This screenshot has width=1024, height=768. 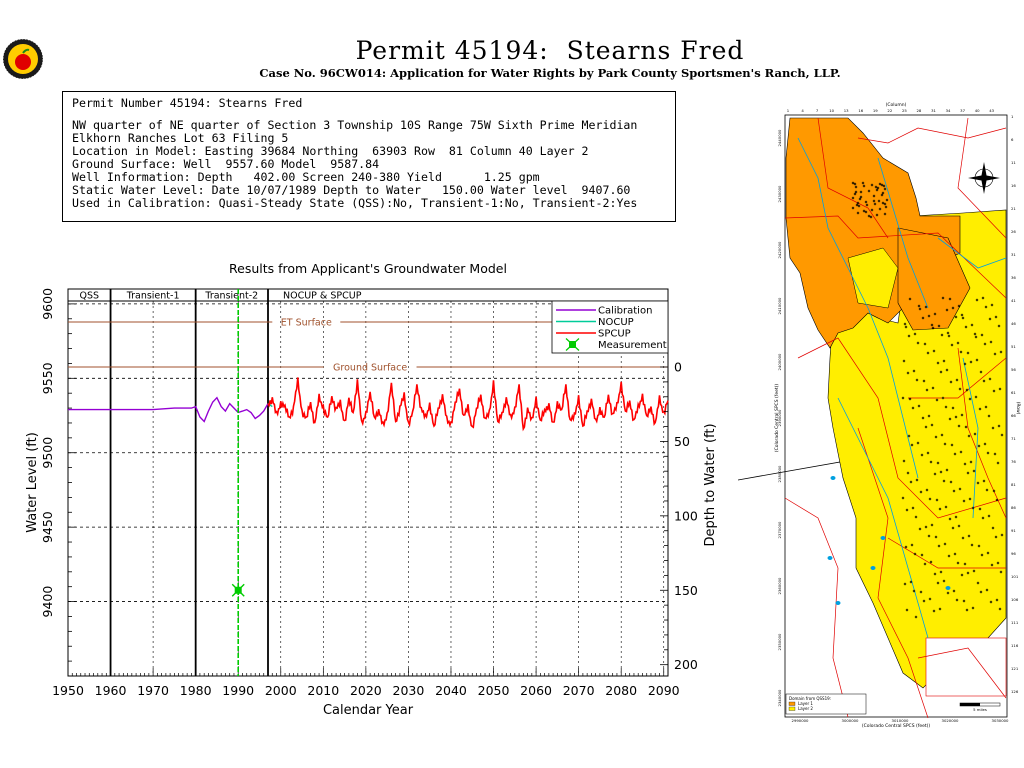 I want to click on compass-needle, so click(x=984, y=178).